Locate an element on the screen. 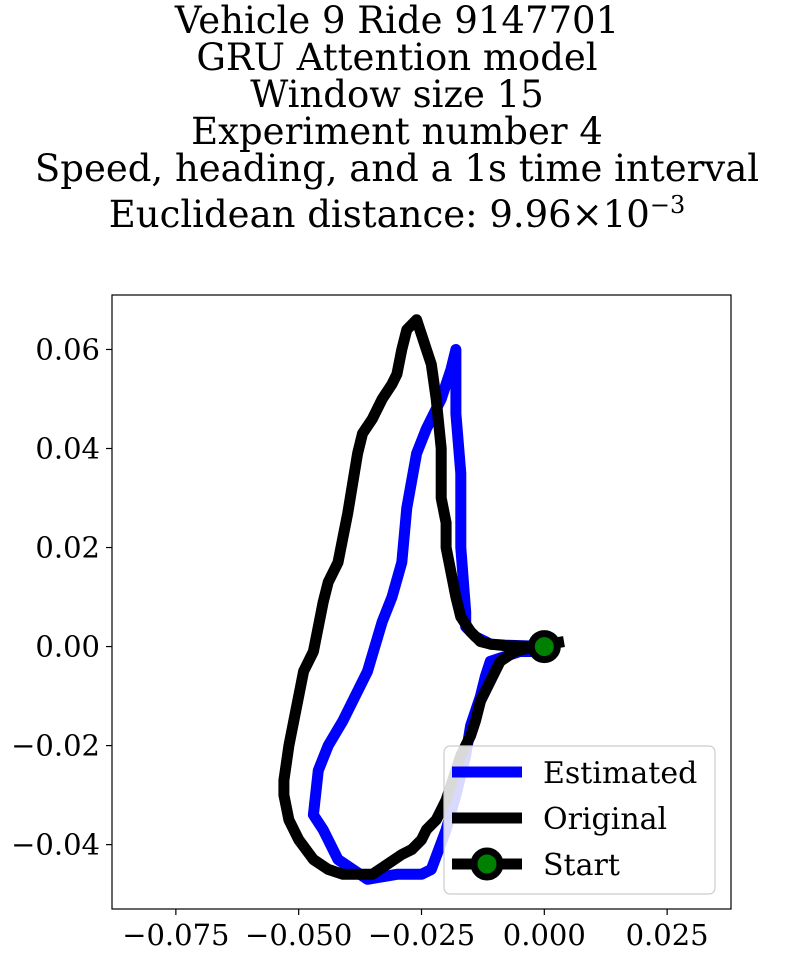 The height and width of the screenshot is (957, 794). y-tick-label: 0.06 is located at coordinates (67, 349).